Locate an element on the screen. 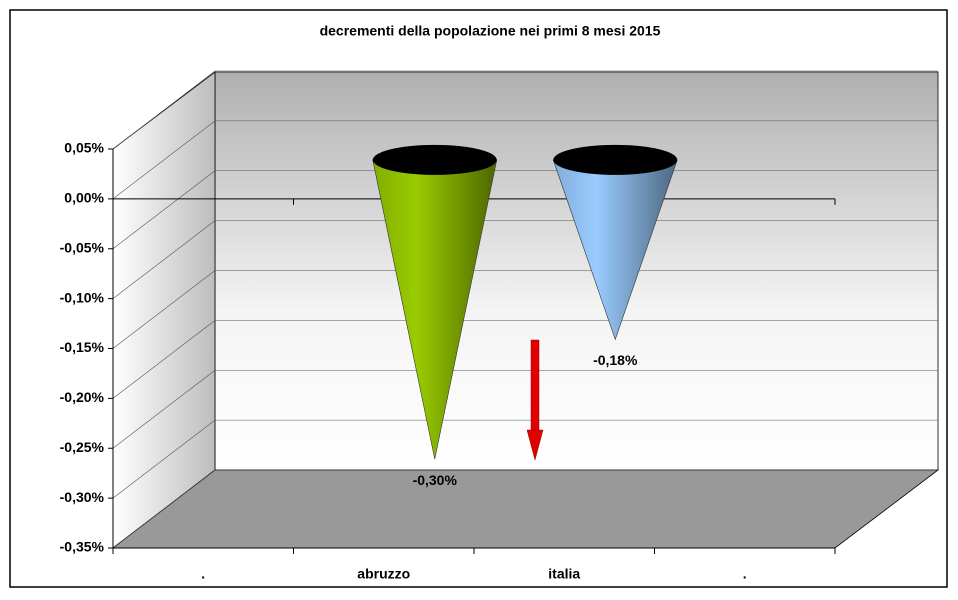 Image resolution: width=958 pixels, height=600 pixels. side-wall is located at coordinates (164, 310).